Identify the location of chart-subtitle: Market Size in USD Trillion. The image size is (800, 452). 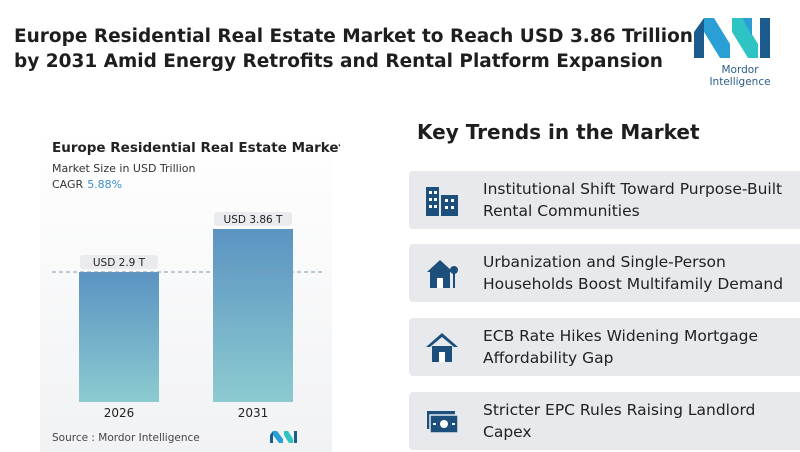
(123, 168).